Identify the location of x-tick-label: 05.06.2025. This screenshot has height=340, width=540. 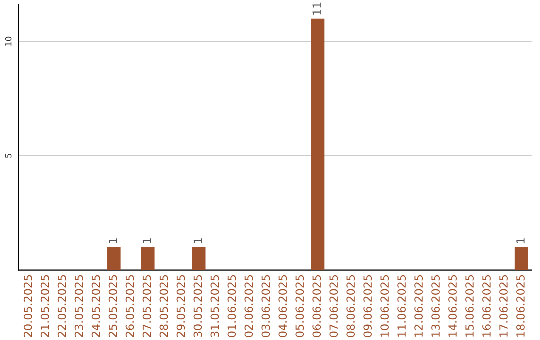
(300, 306).